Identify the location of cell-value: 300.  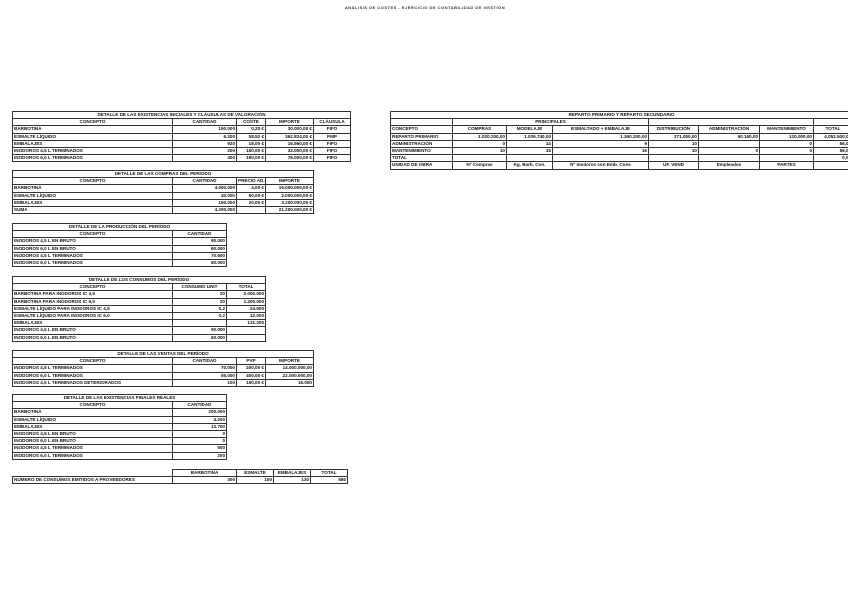
(204, 480).